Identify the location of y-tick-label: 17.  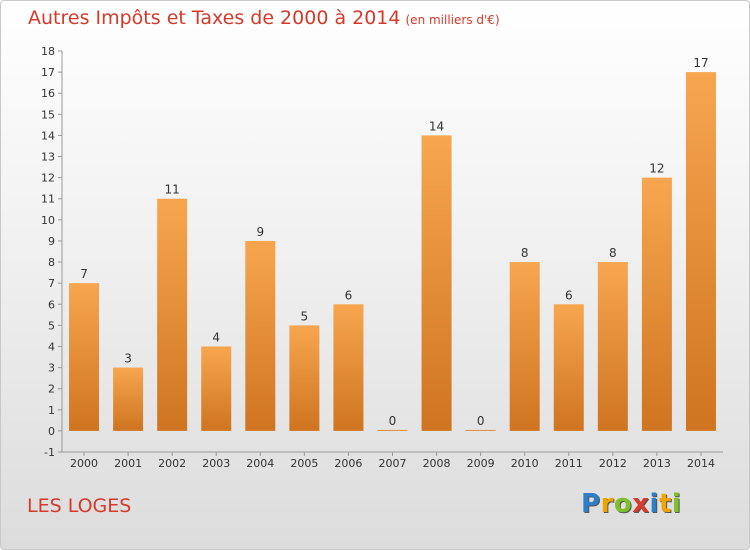
(48, 72).